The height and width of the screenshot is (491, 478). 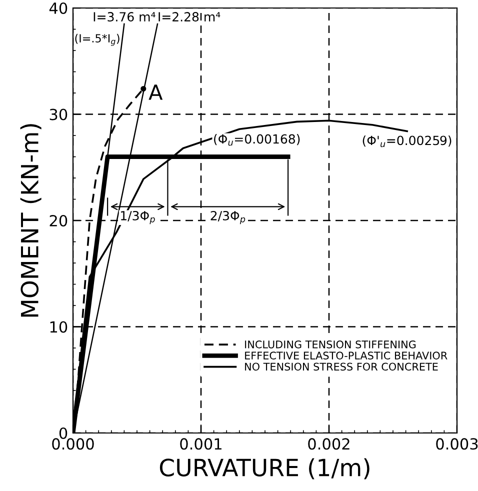 I want to click on series-label: I=3.76 m⁴, so click(x=125, y=17).